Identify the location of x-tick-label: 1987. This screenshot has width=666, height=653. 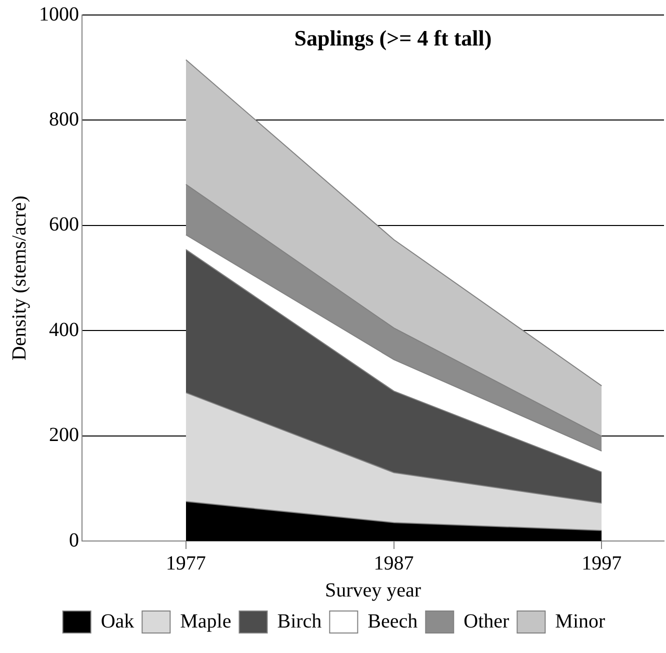
(394, 563).